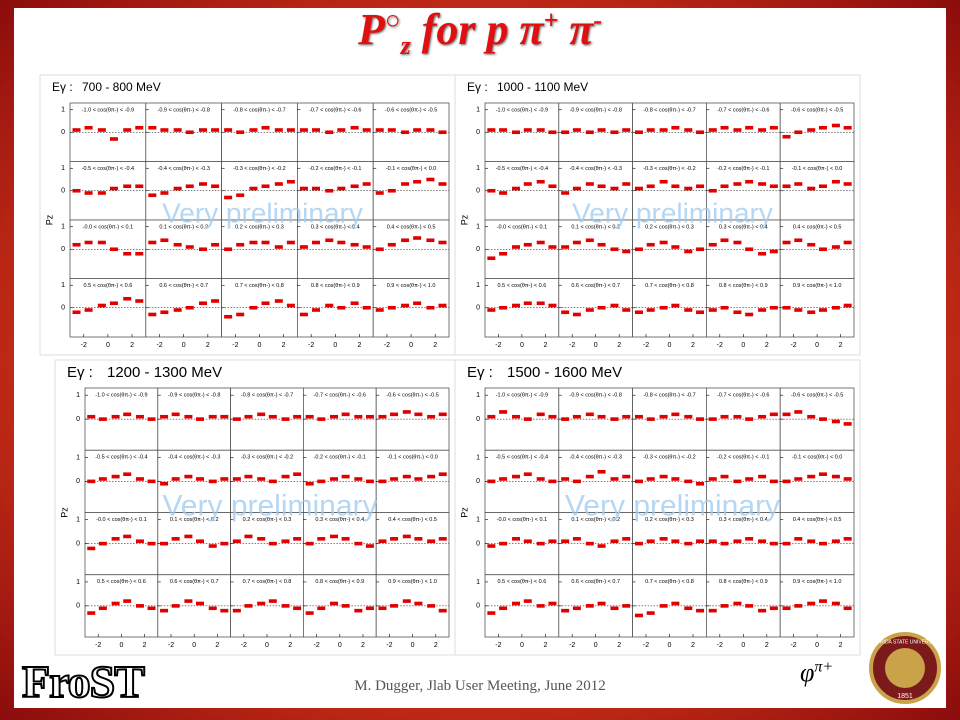 This screenshot has width=960, height=720. What do you see at coordinates (595, 582) in the screenshot?
I see `bin-label: 0.6 < cos(θπ-) < 0.7` at bounding box center [595, 582].